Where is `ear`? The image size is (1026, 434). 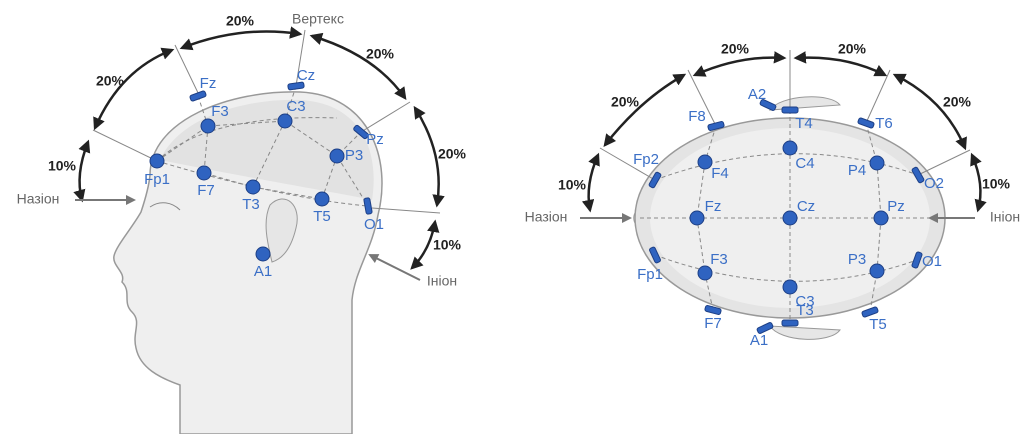 ear is located at coordinates (281, 230).